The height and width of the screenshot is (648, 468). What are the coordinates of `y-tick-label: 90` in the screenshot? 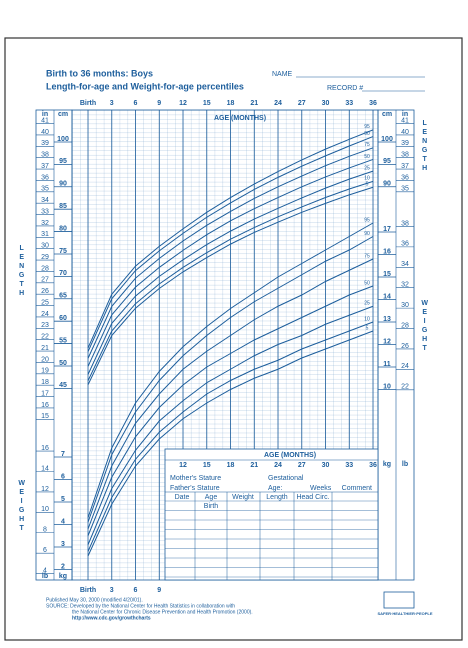 It's located at (63, 184).